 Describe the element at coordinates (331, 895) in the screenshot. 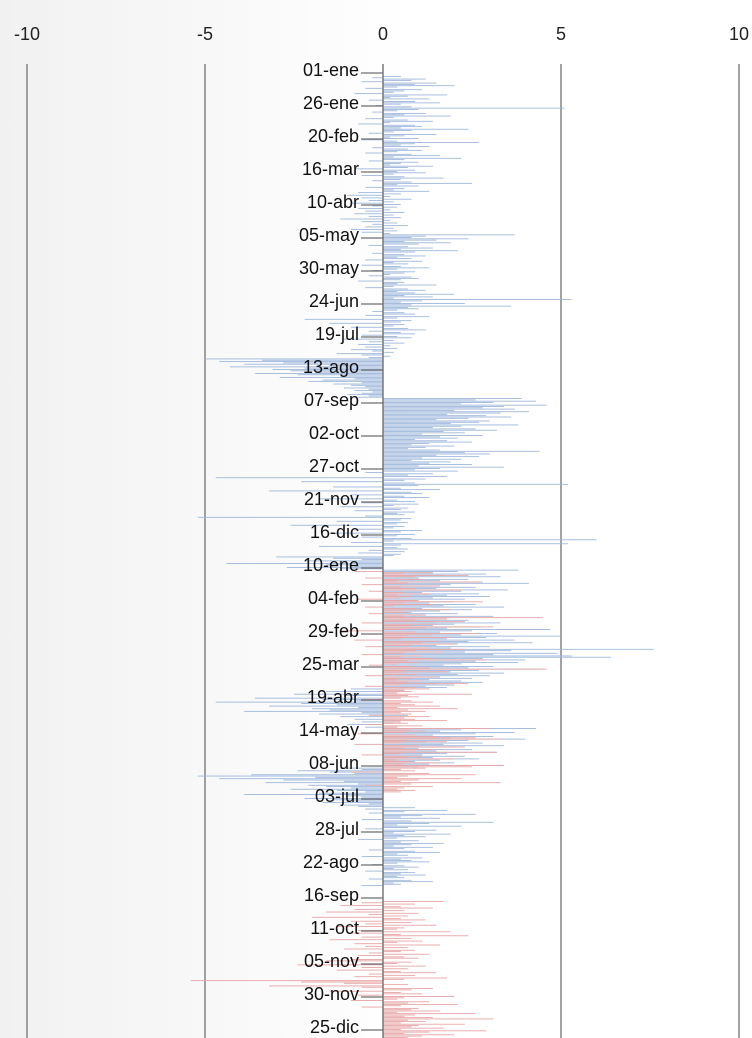

I see `y-tick-label: 16-sep` at that location.